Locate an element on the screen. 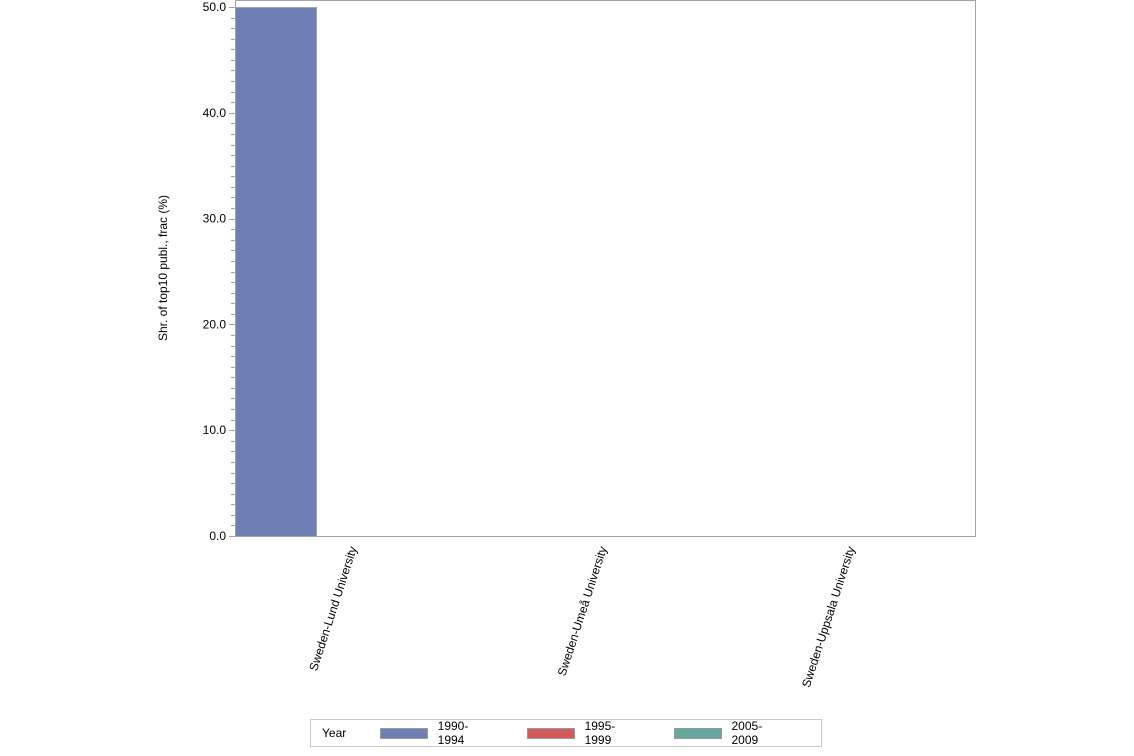  legend: Year 1990-1994 1995-1999 2005-2009 is located at coordinates (566, 733).